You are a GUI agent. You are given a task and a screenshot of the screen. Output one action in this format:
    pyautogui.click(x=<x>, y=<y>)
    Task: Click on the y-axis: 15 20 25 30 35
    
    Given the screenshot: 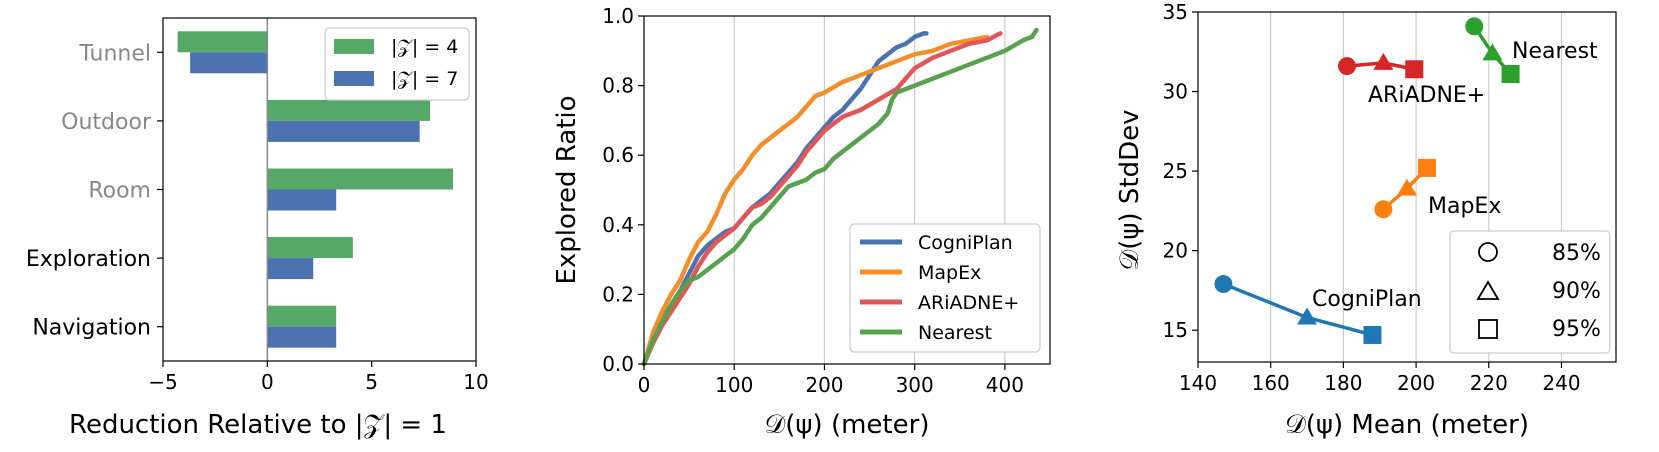 What is the action you would take?
    pyautogui.click(x=1180, y=171)
    